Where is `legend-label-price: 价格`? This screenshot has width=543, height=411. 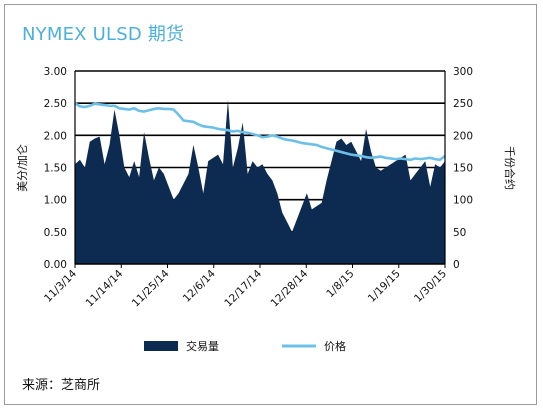 legend-label-price: 价格 is located at coordinates (335, 346).